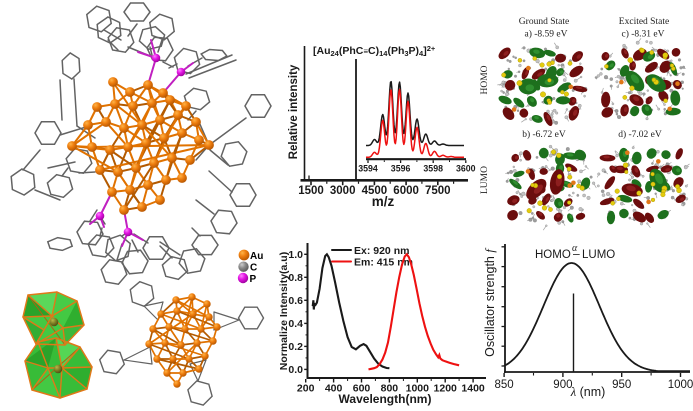 The height and width of the screenshot is (411, 693). Describe the element at coordinates (588, 392) in the screenshot. I see `svg-text: λ (nm)` at that location.